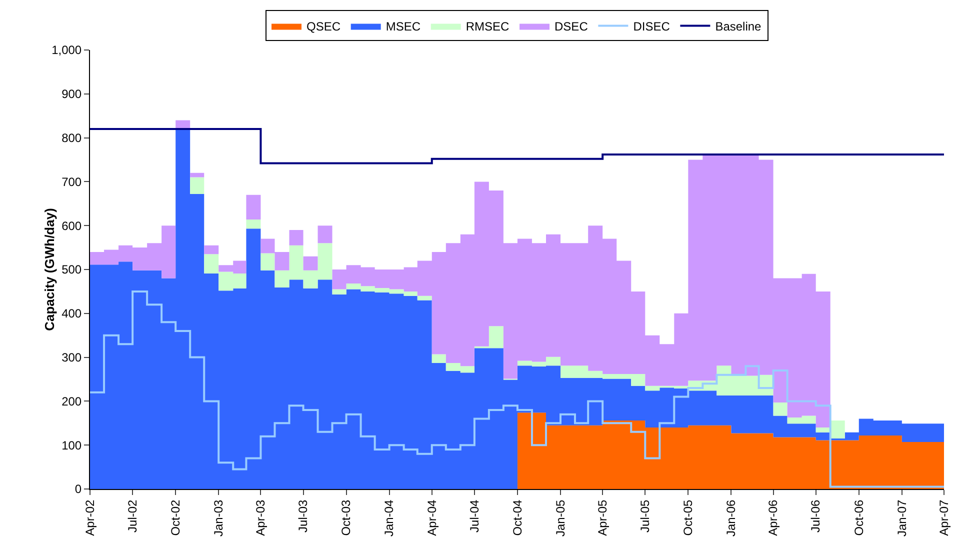 The height and width of the screenshot is (554, 961). What do you see at coordinates (78, 489) in the screenshot?
I see `y-tick-label: 0` at bounding box center [78, 489].